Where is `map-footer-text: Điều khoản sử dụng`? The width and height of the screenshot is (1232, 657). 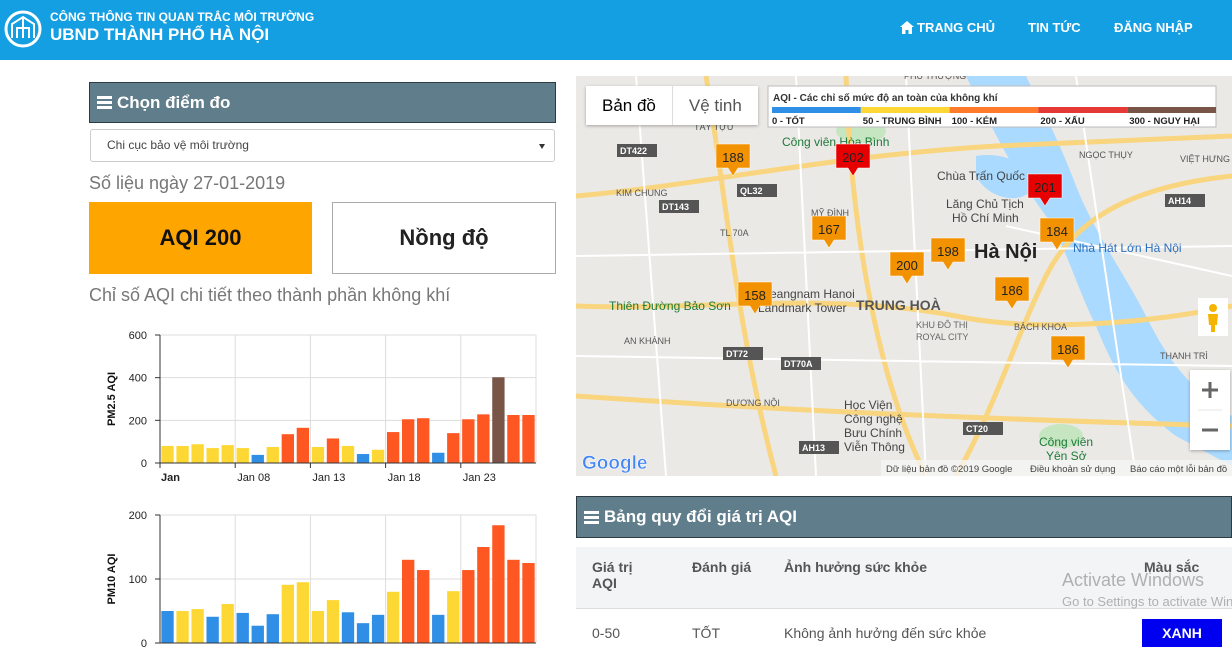 map-footer-text: Điều khoản sử dụng is located at coordinates (1073, 469).